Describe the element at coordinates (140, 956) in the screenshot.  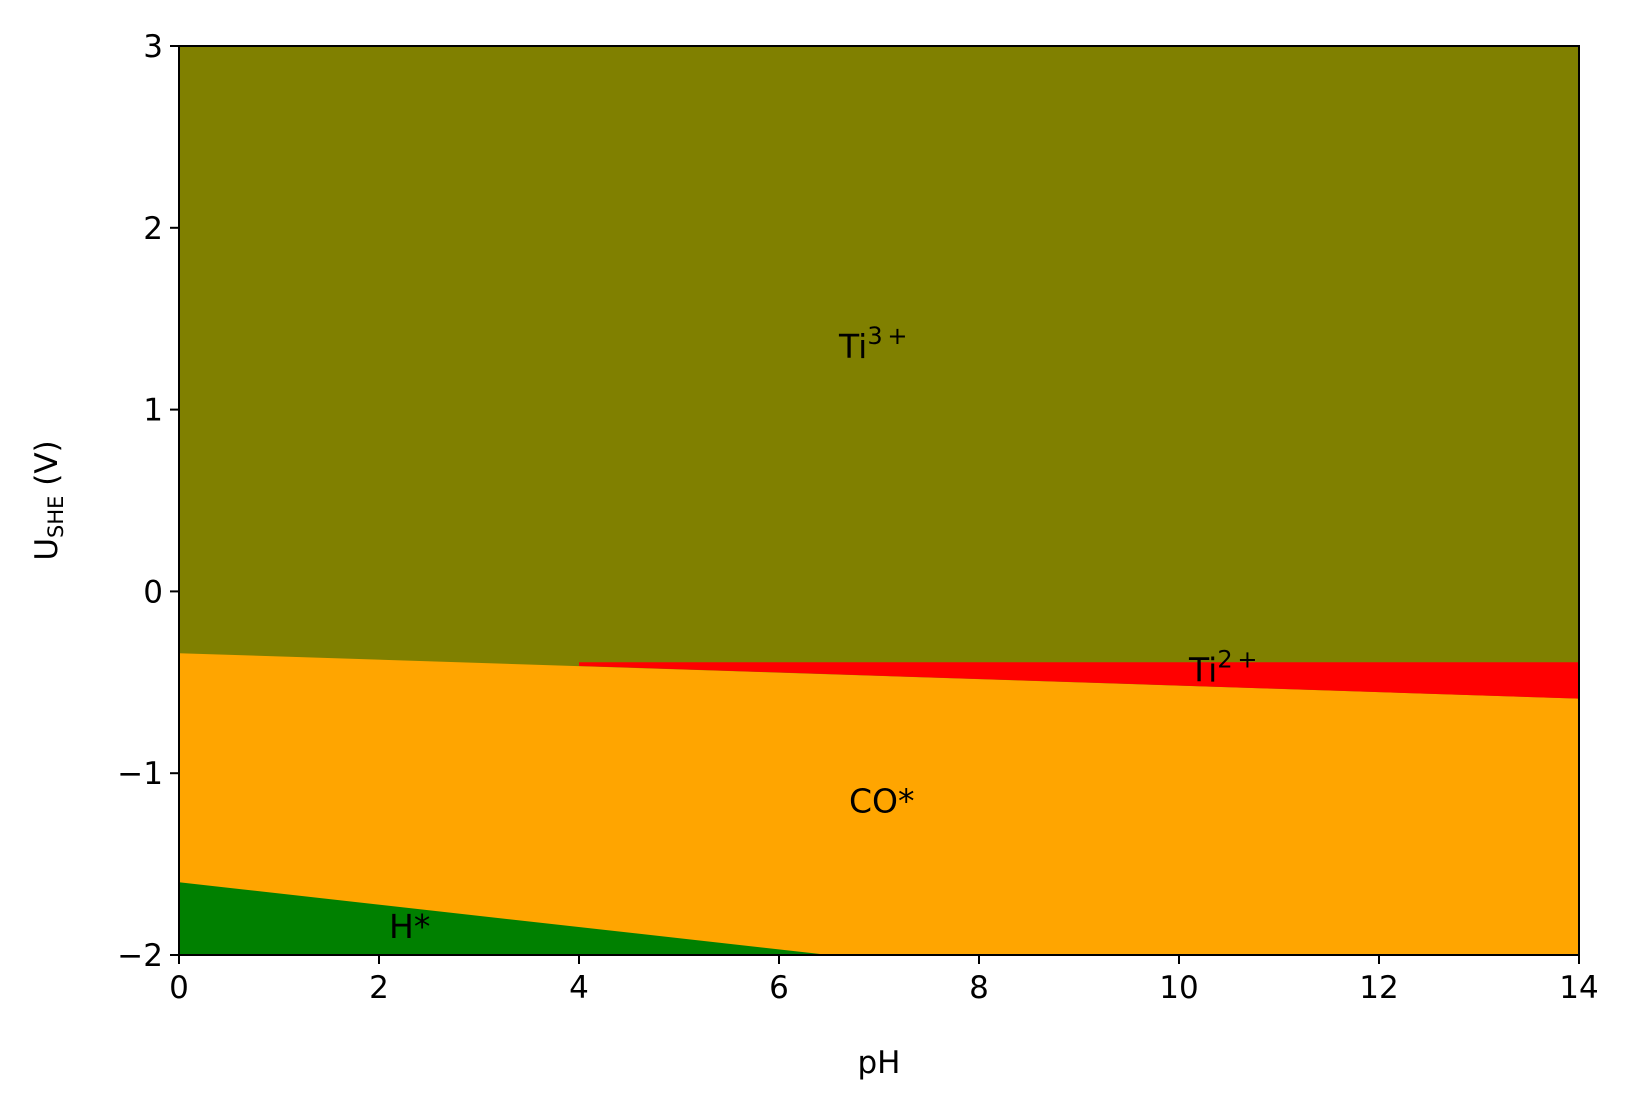
I see `y-tick-label: −2` at that location.